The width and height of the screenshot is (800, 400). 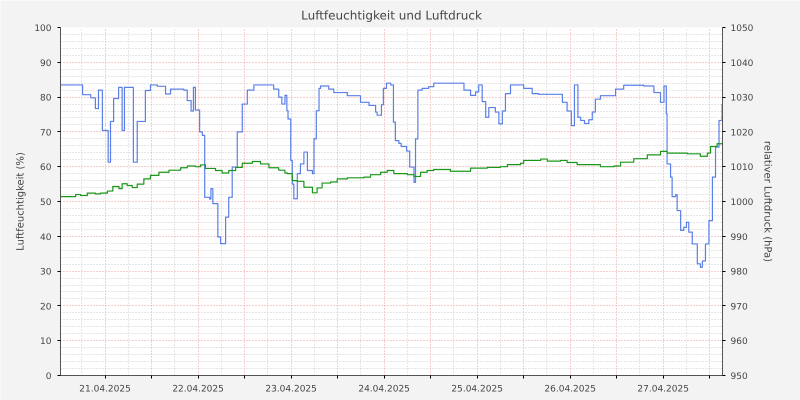 I want to click on y-tick-label: 80, so click(x=46, y=99).